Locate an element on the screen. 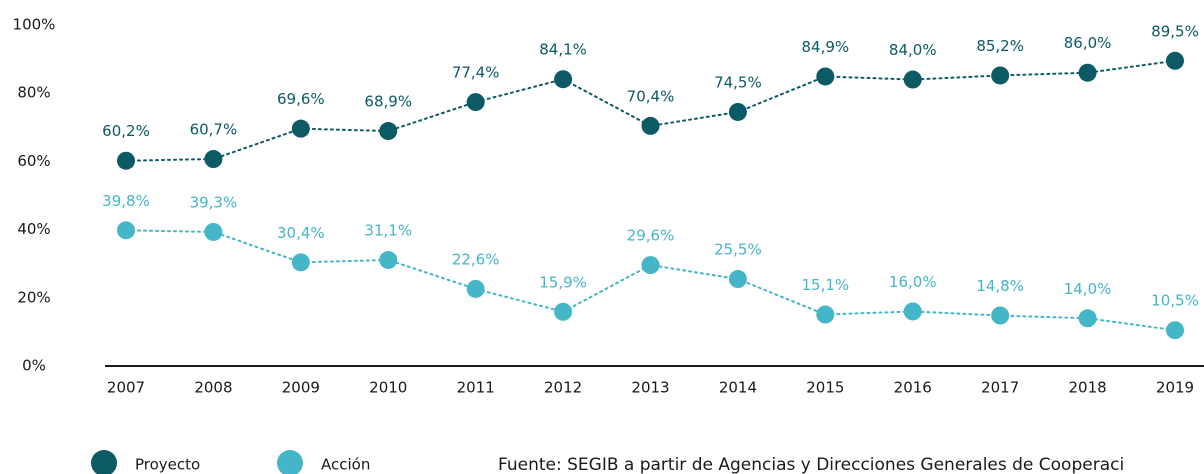  x-tick-label: 2010 is located at coordinates (388, 388).